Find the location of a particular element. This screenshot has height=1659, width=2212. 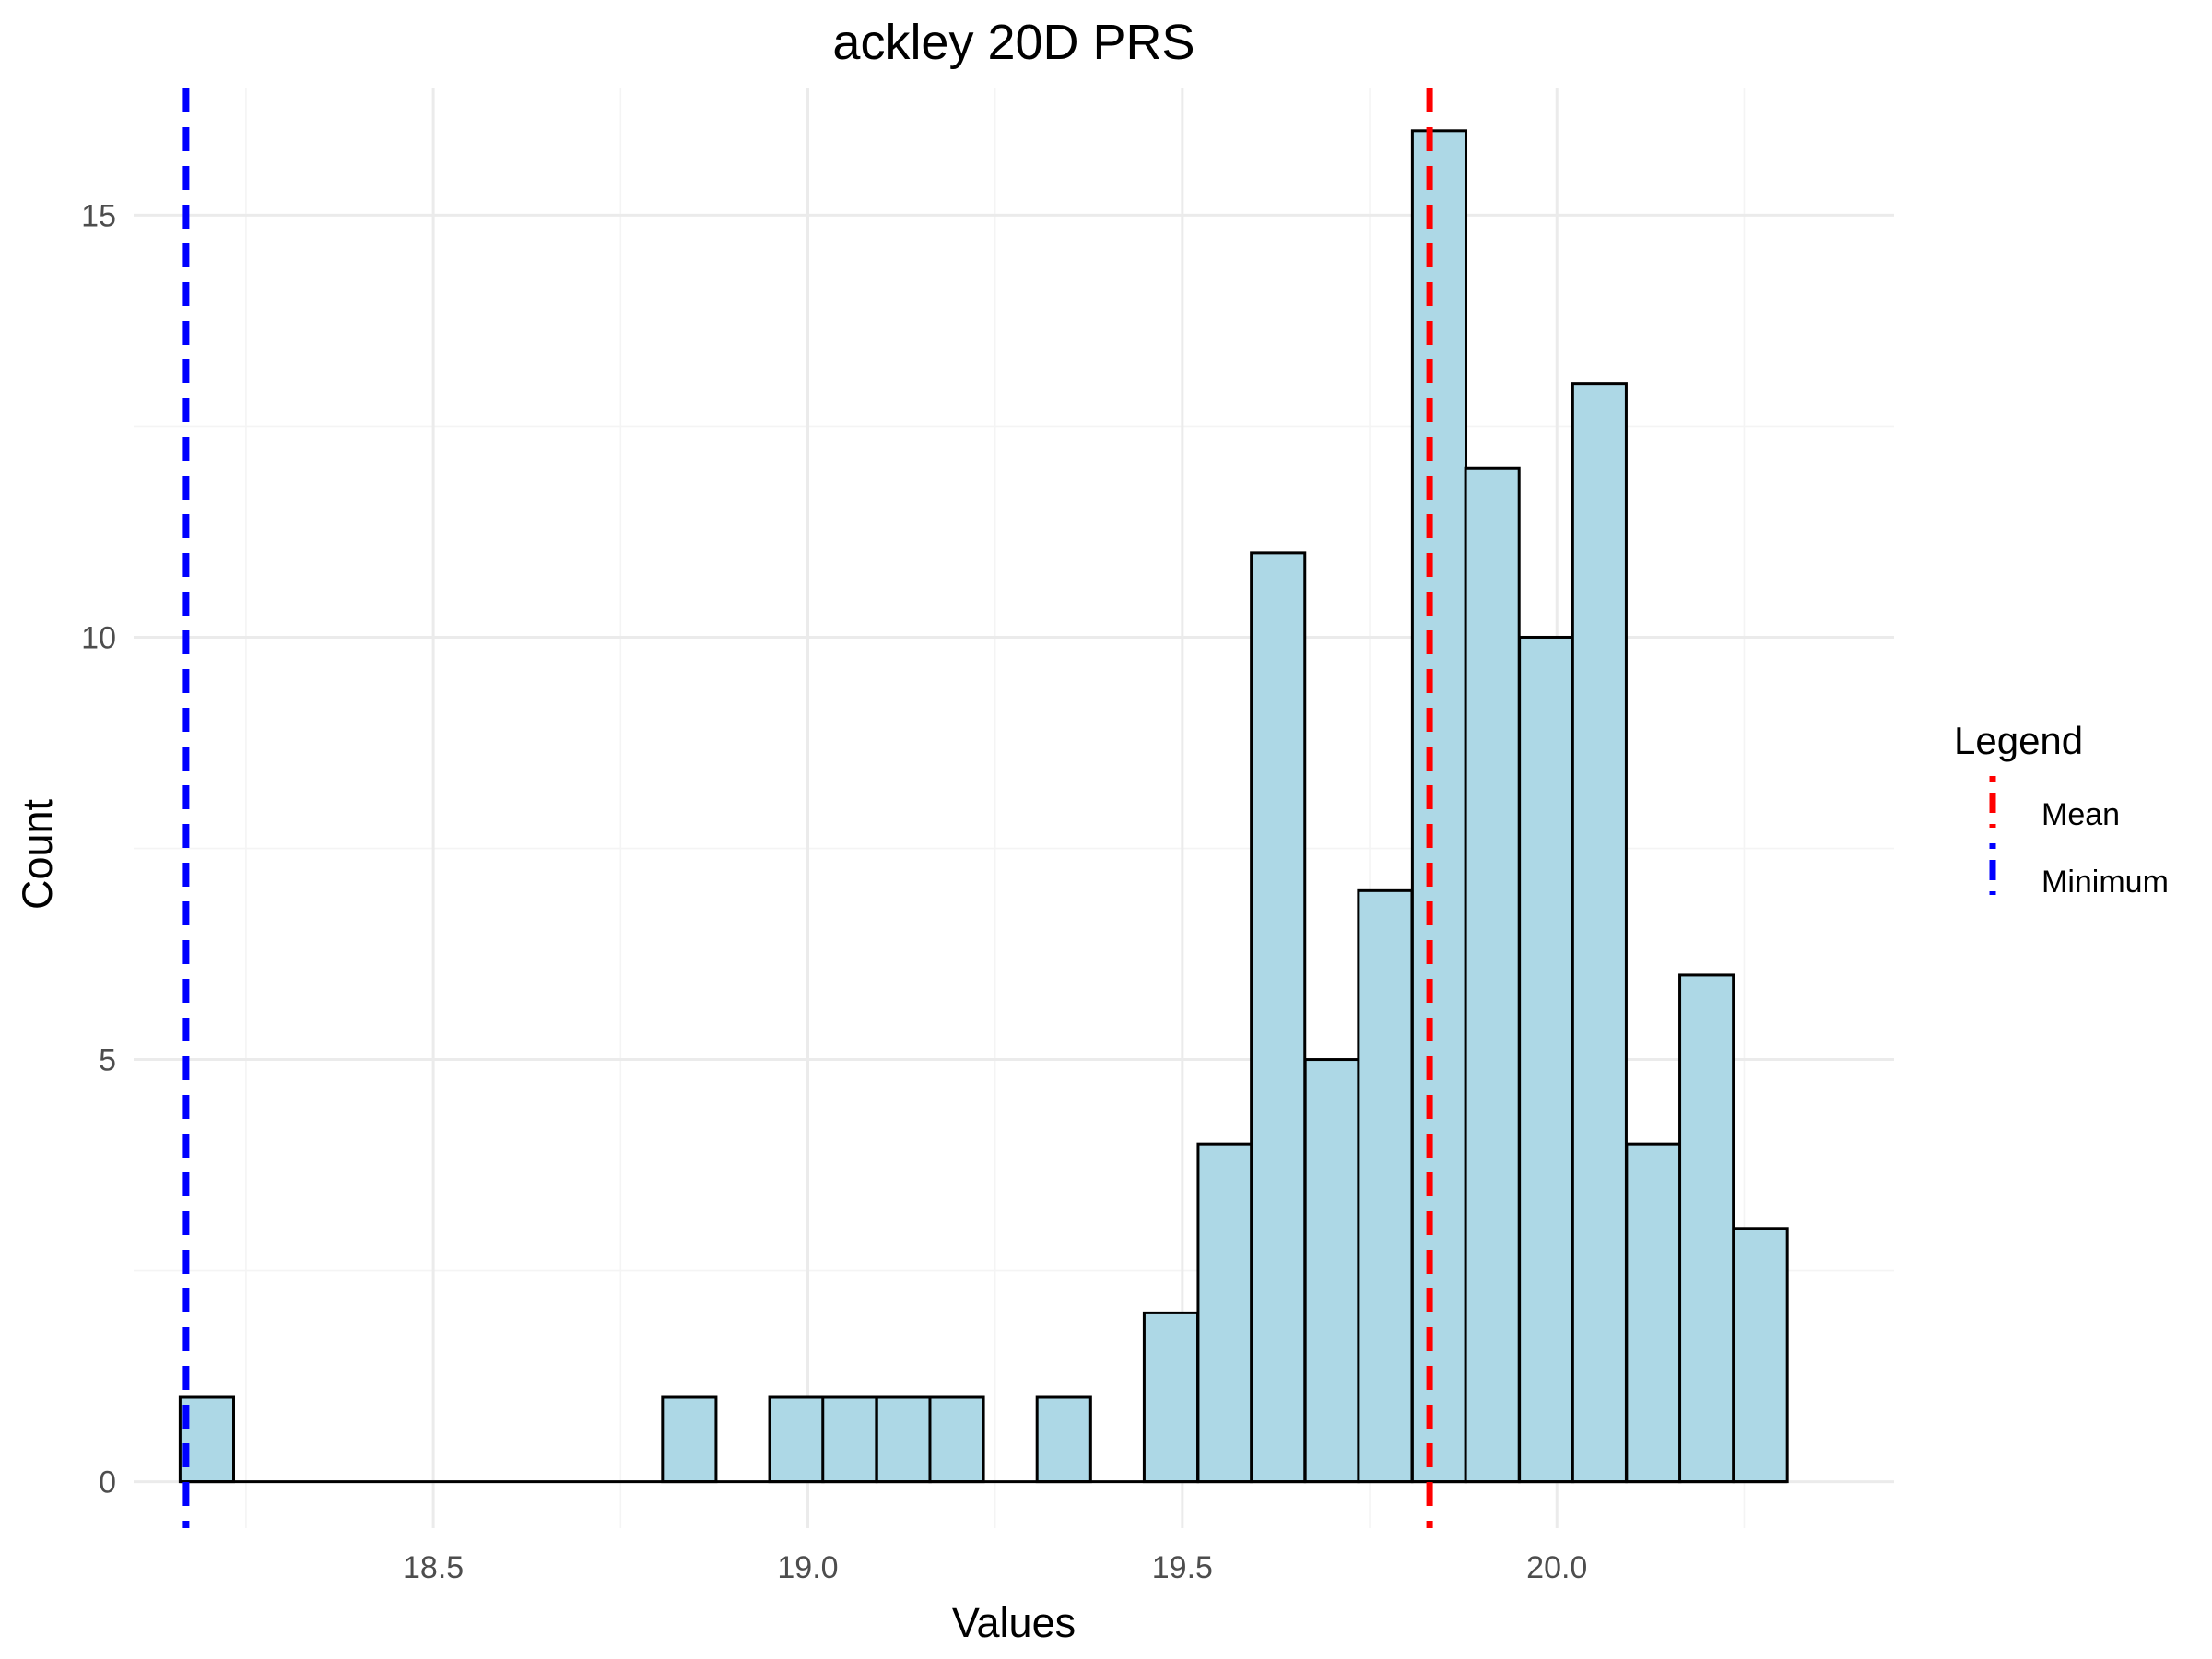

x-tick-label: 19.0 is located at coordinates (807, 1567).